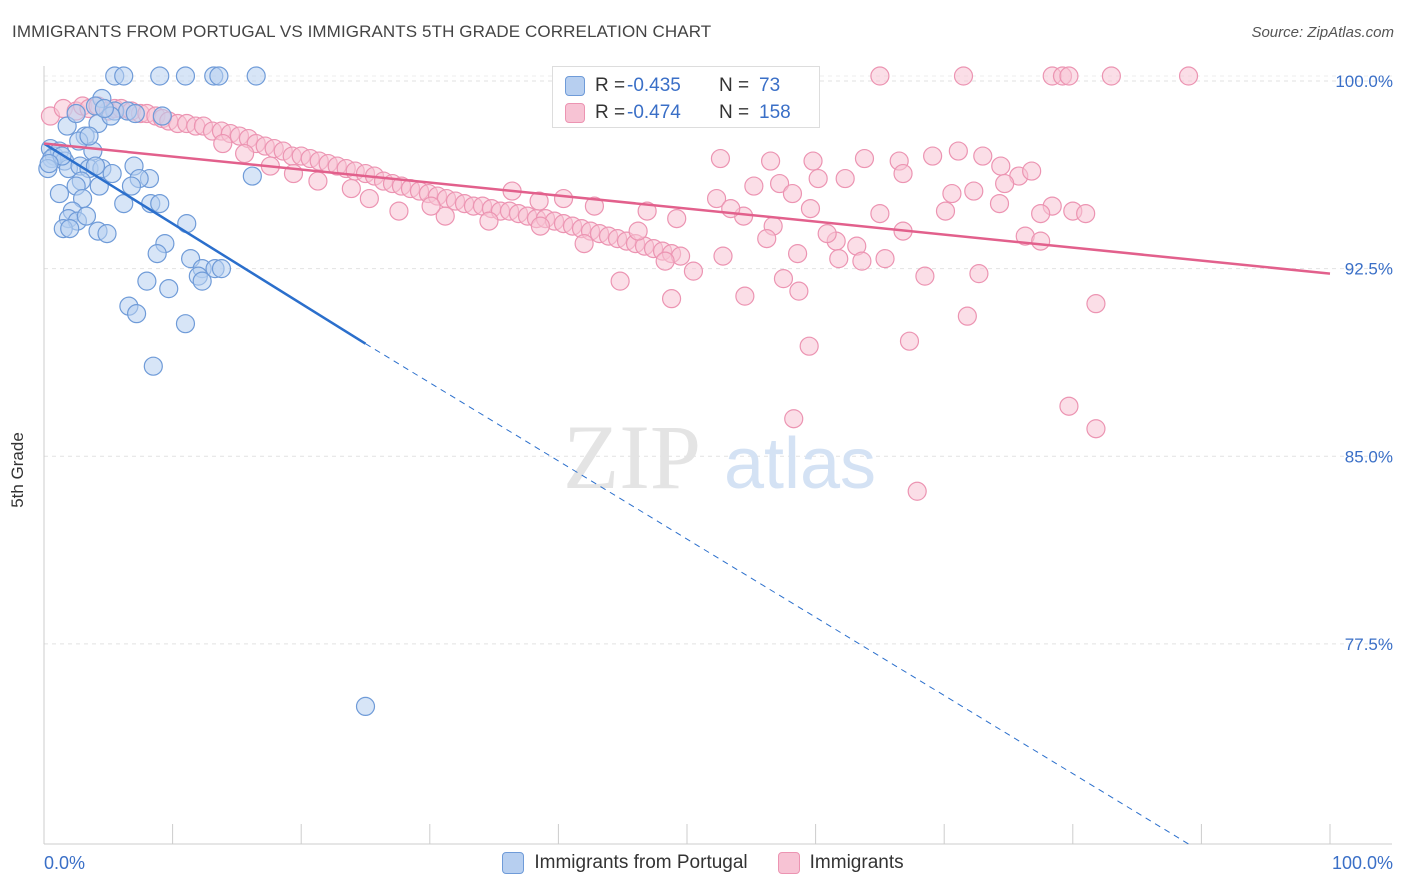  What do you see at coordinates (800, 464) in the screenshot?
I see `watermark-atlas: atlas` at bounding box center [800, 464].